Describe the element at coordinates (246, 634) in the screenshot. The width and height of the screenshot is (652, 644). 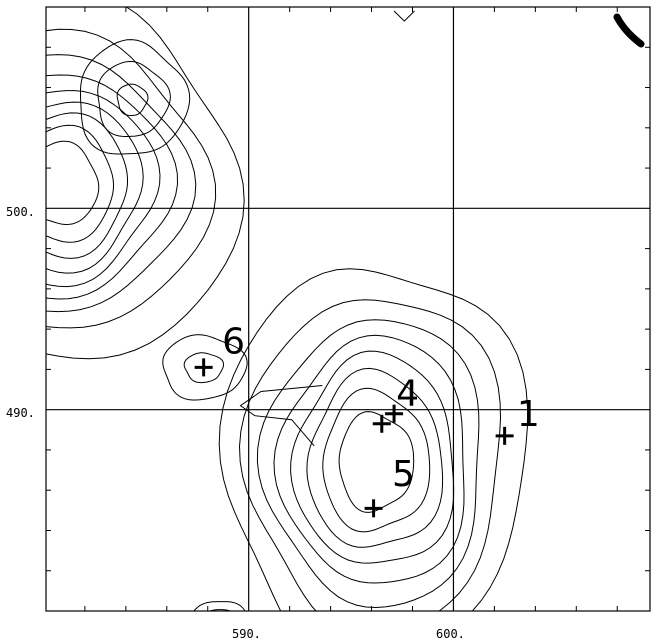
I see `x-tick-label-590: 590.` at that location.